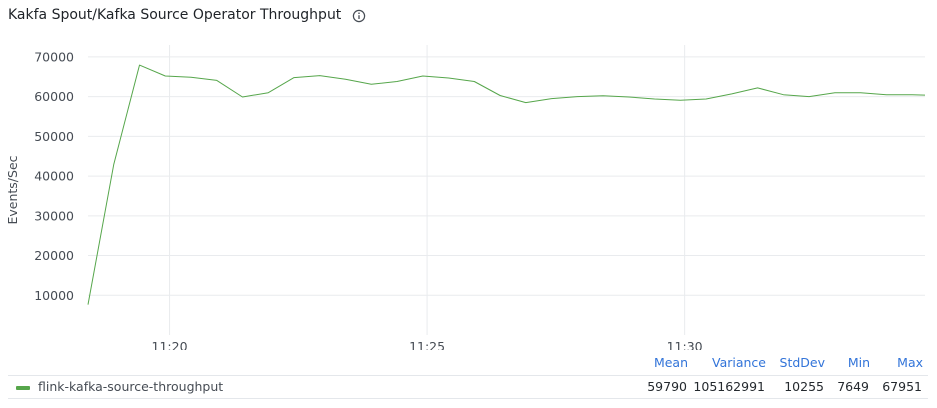  Describe the element at coordinates (12, 189) in the screenshot. I see `y-axis-label: Events/Sec` at that location.